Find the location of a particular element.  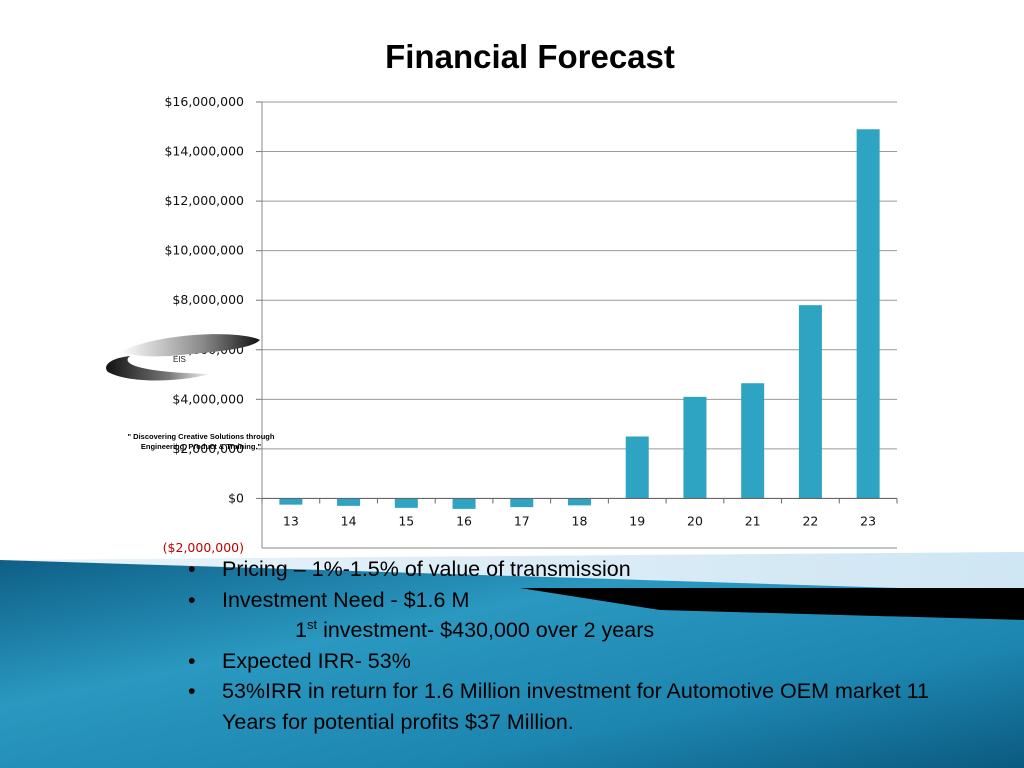

y-tick-label: $12,000,000 is located at coordinates (204, 200).